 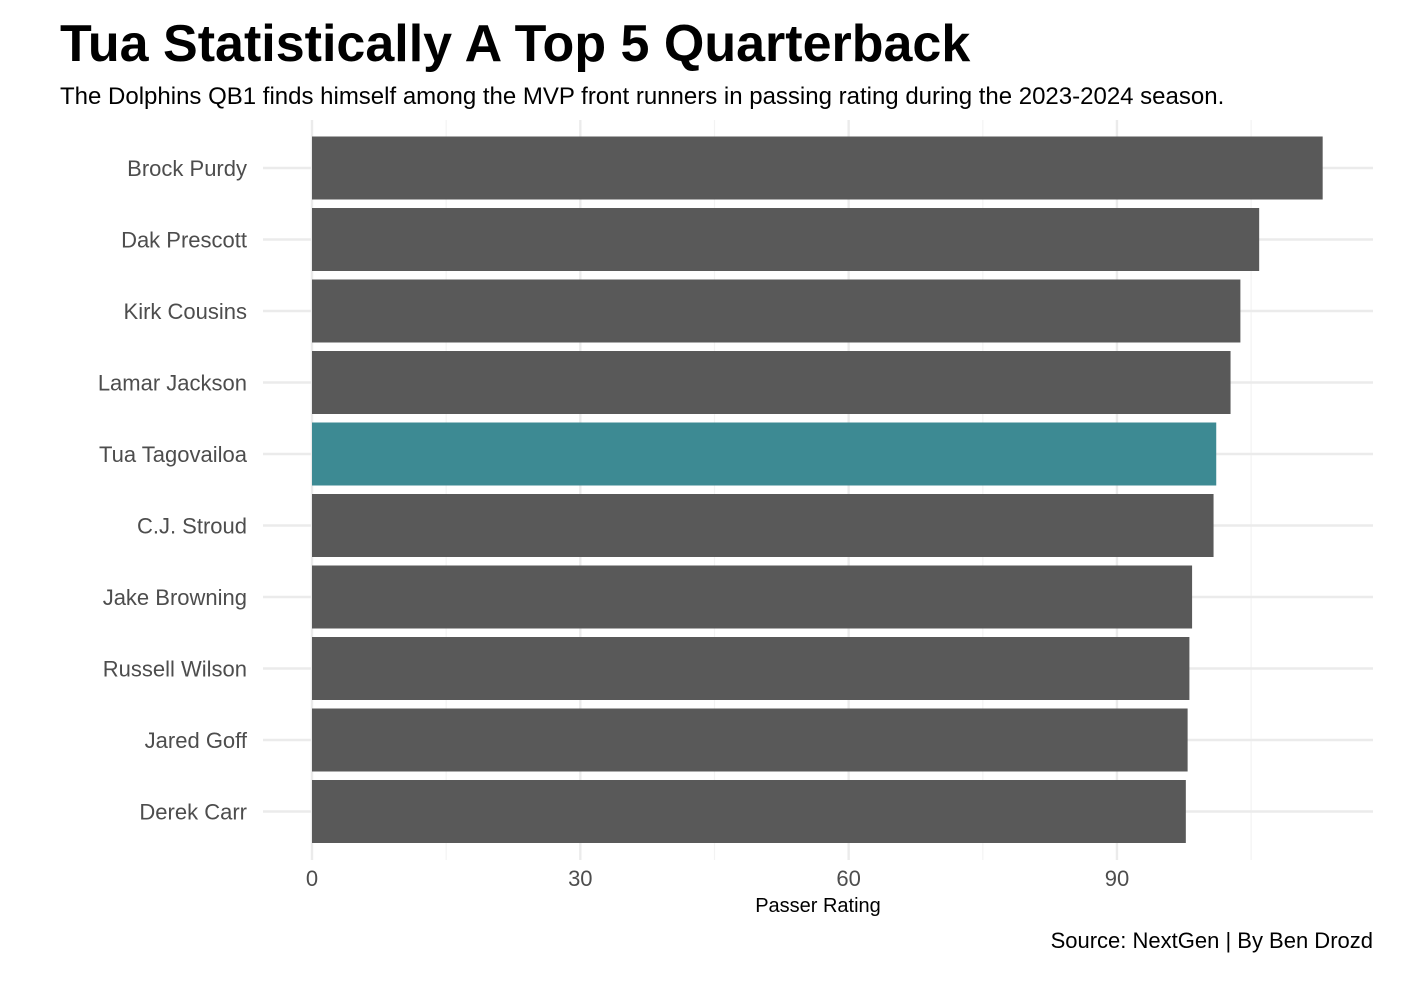 I want to click on chart-caption: Source: NextGen | By Ben Drozd, so click(x=1212, y=940).